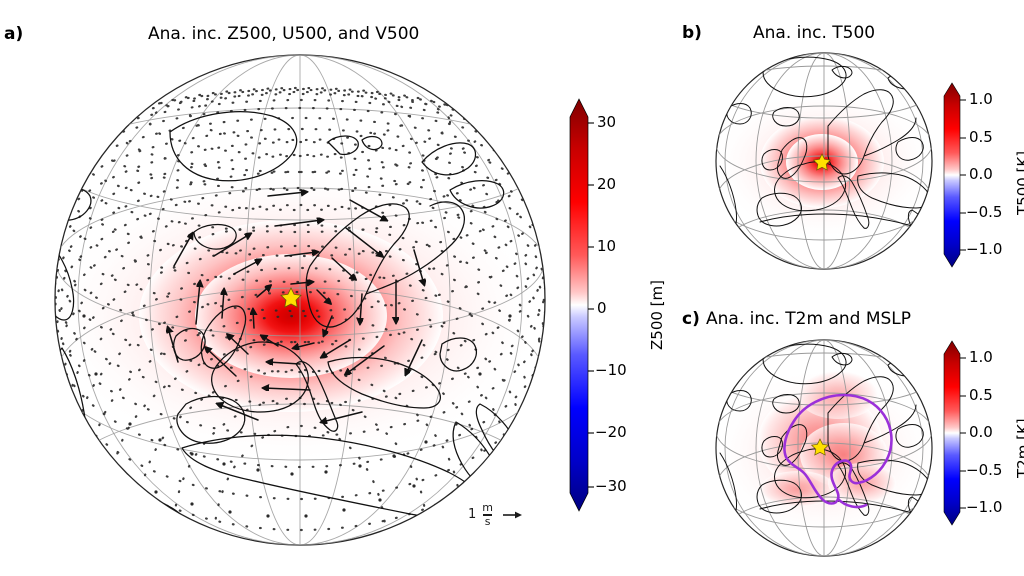 This screenshot has height=576, width=1024. What do you see at coordinates (691, 319) in the screenshot?
I see `panel-c-tag: c)` at bounding box center [691, 319].